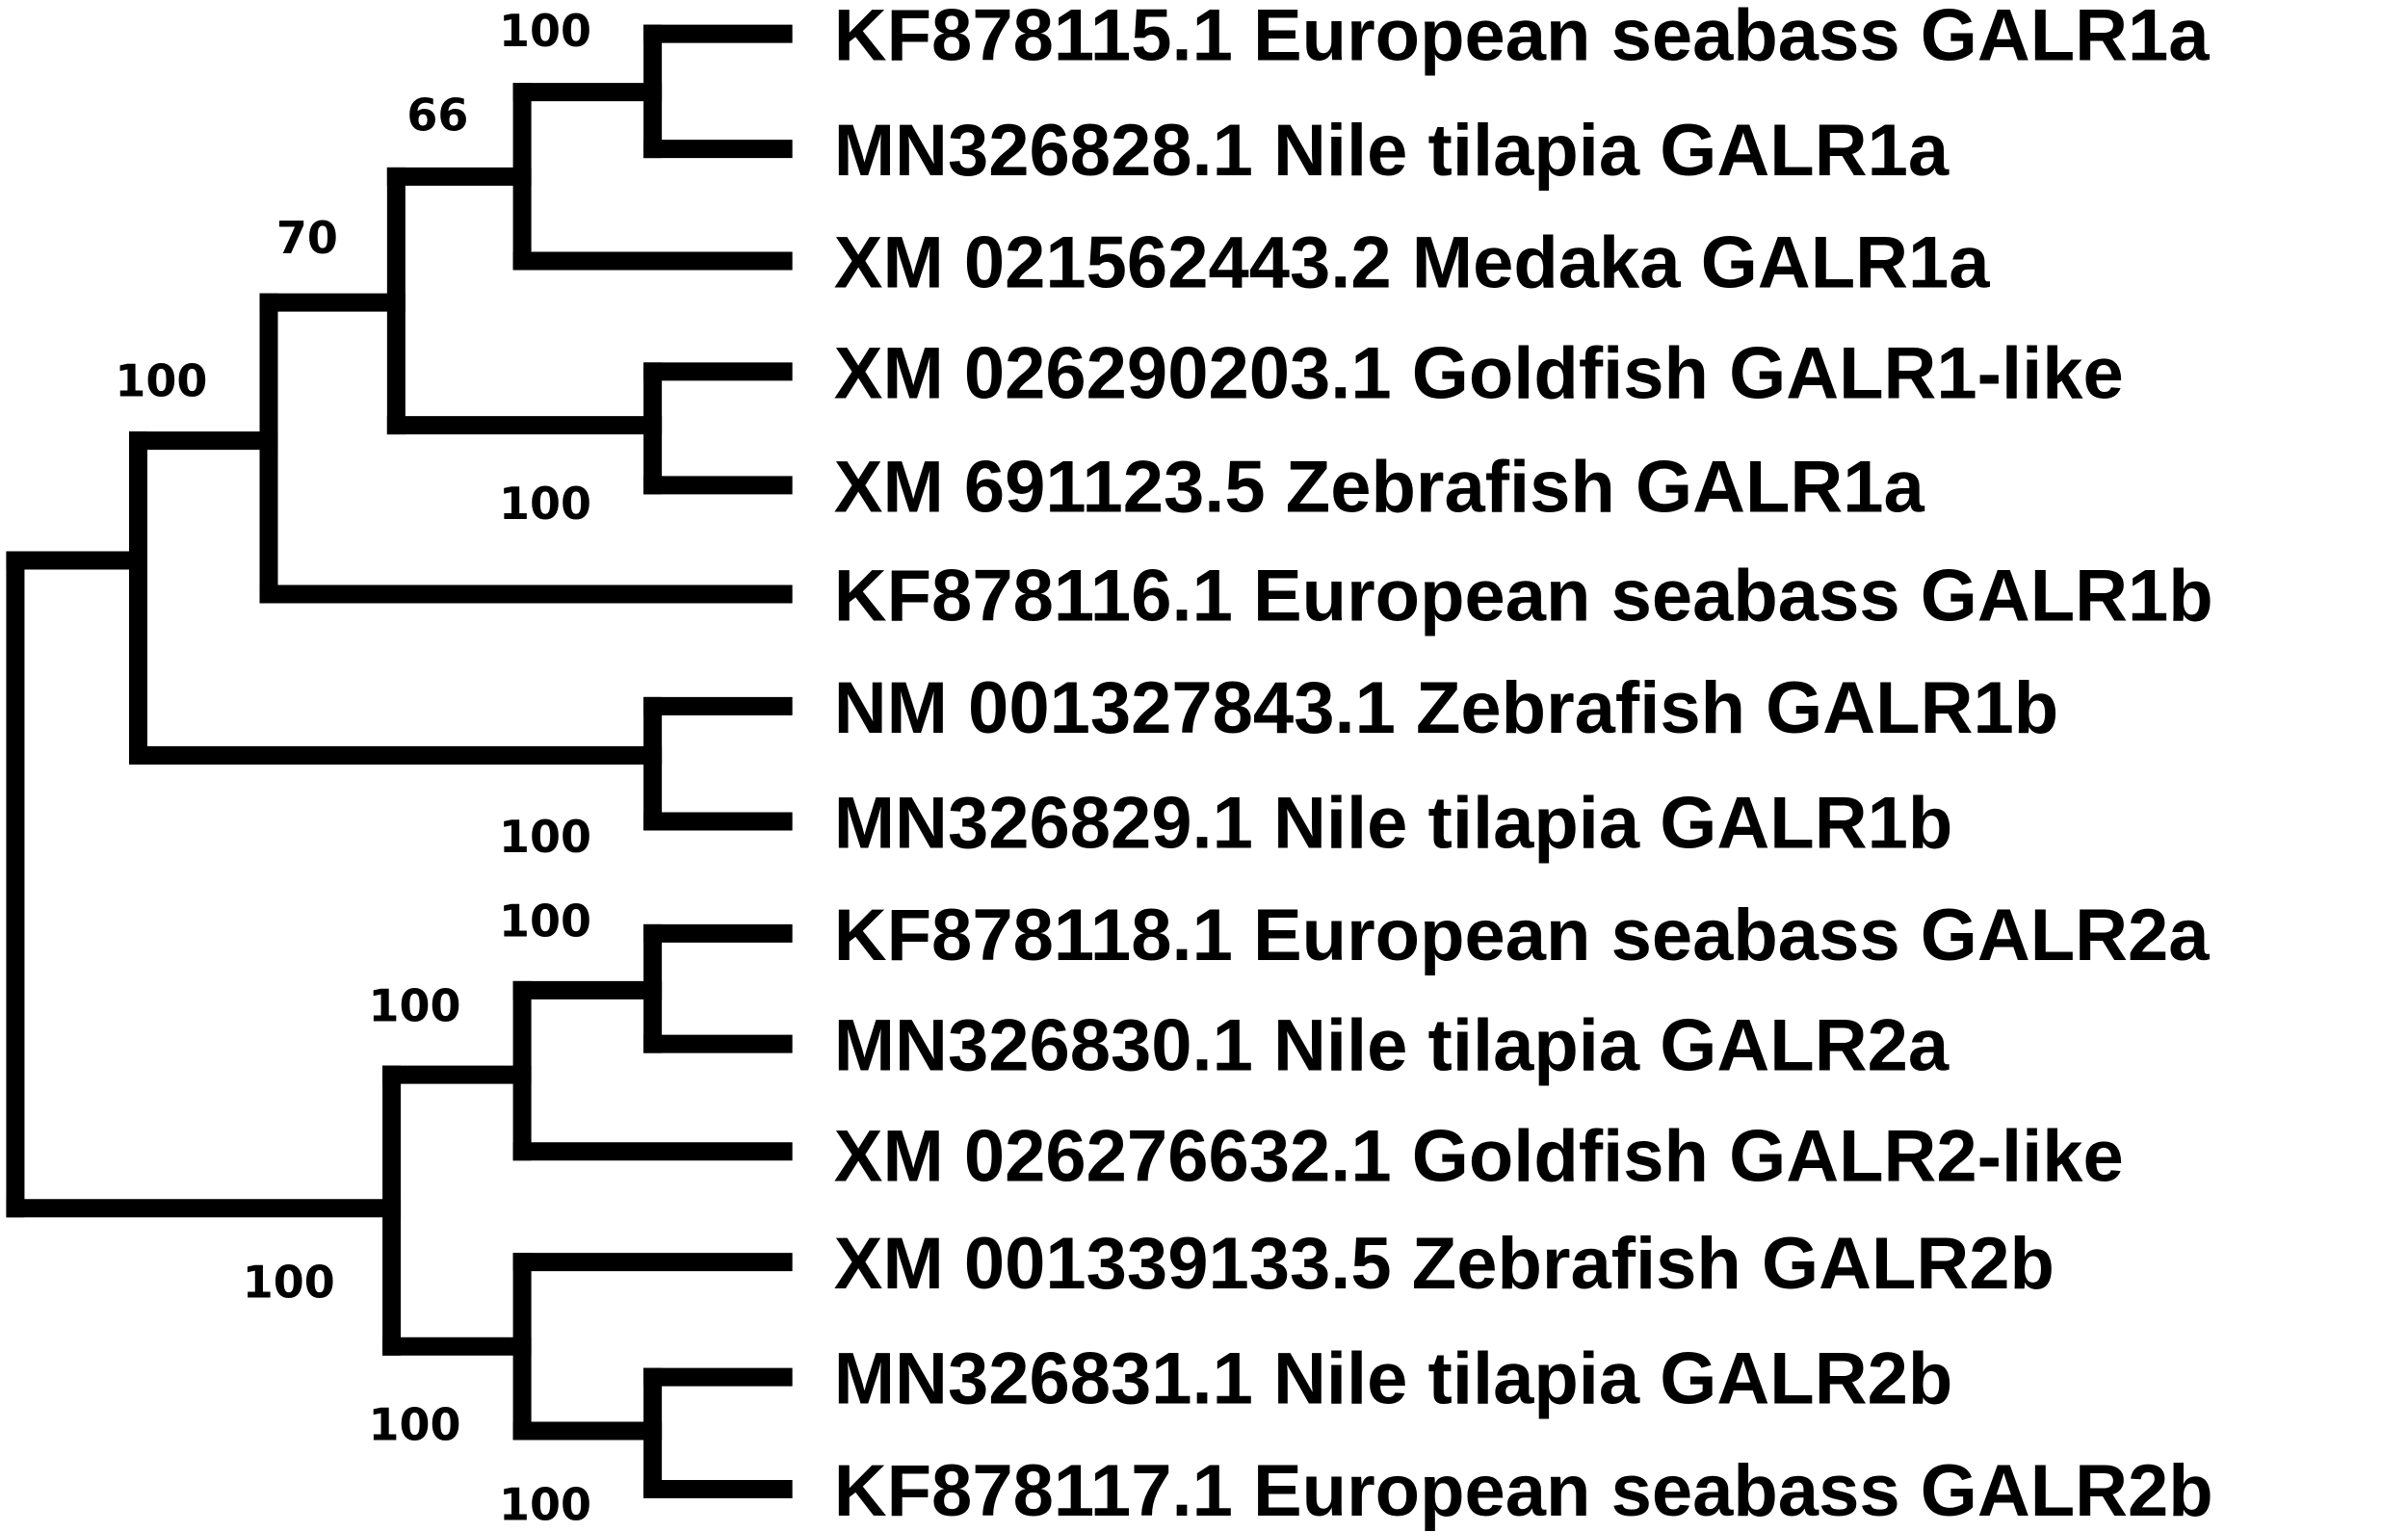 This screenshot has width=2408, height=1532. Describe the element at coordinates (1393, 1379) in the screenshot. I see `leaf-label: MN326831.1 Nile tilapia GALR2b` at that location.